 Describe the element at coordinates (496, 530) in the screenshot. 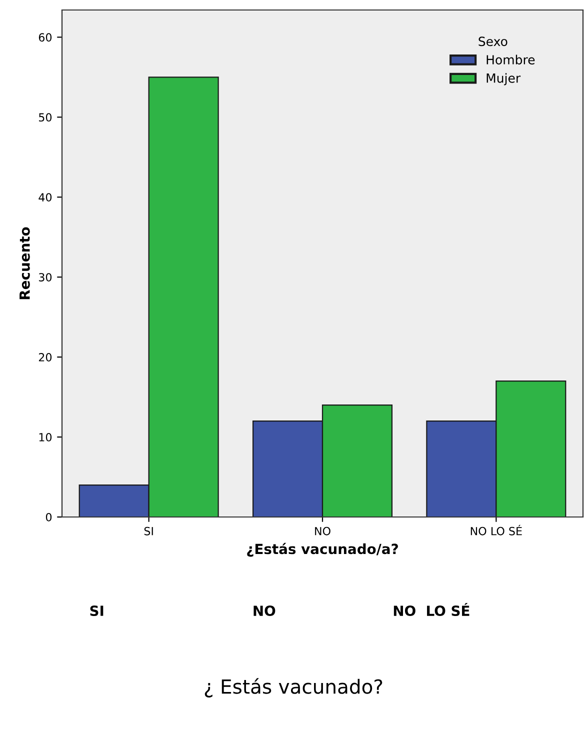

I see `x-tick-label: NO LO SÉ` at that location.